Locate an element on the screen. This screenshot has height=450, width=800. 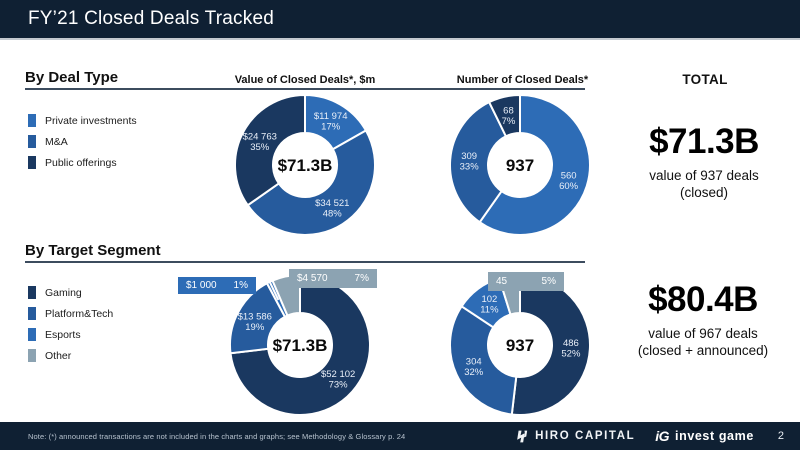
legend-item-other: Other is located at coordinates (70, 355).